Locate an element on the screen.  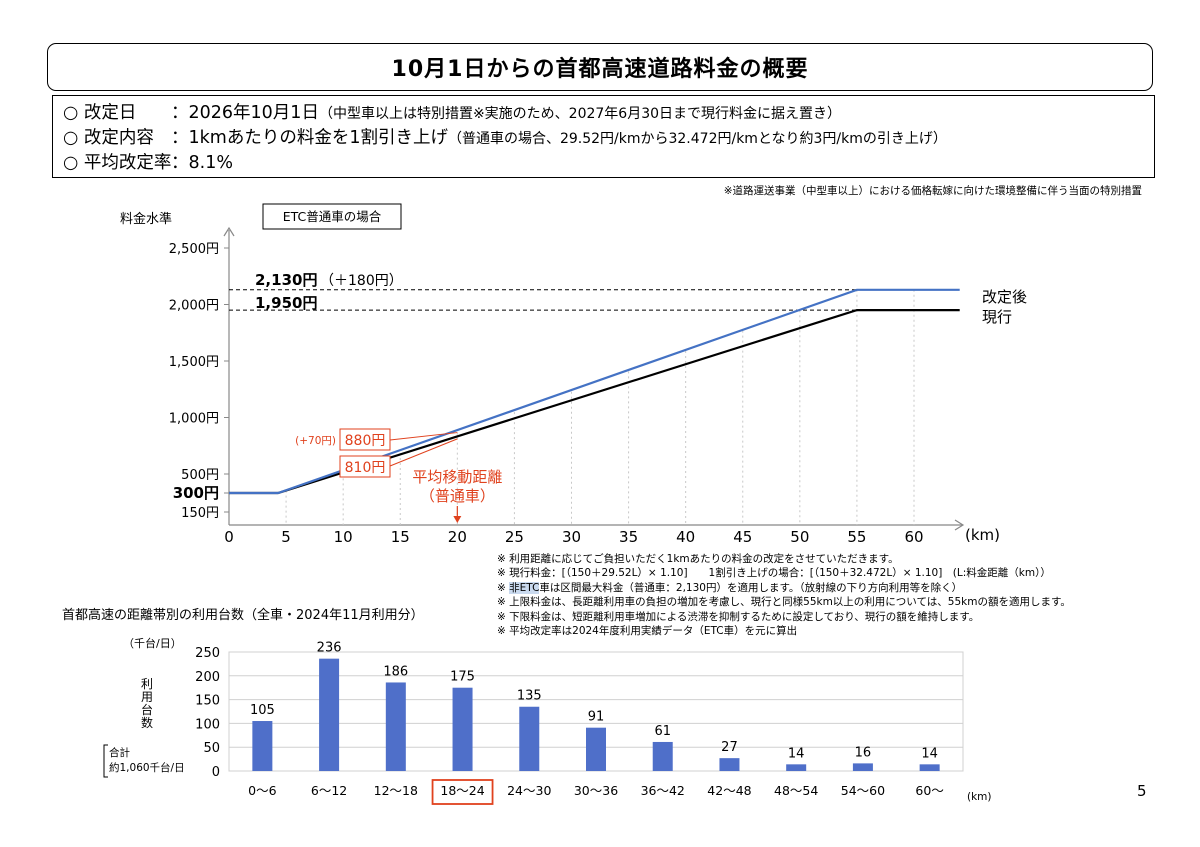
highlight-box is located at coordinates (462, 792).